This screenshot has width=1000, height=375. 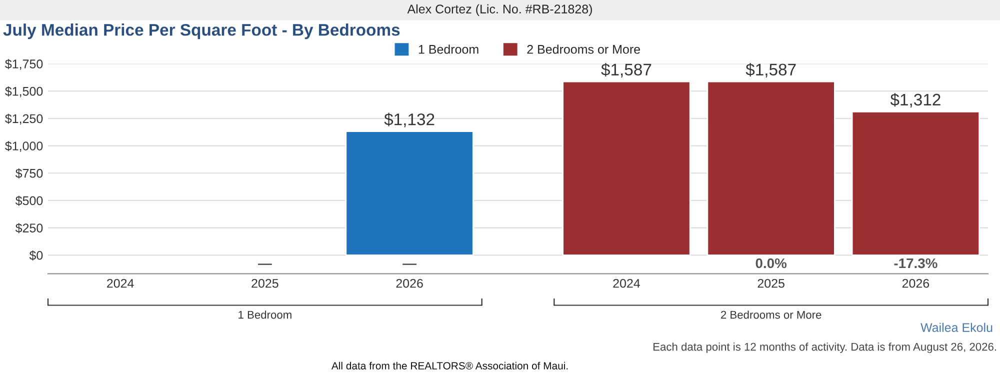 What do you see at coordinates (771, 263) in the screenshot?
I see `annotation: 0.0%` at bounding box center [771, 263].